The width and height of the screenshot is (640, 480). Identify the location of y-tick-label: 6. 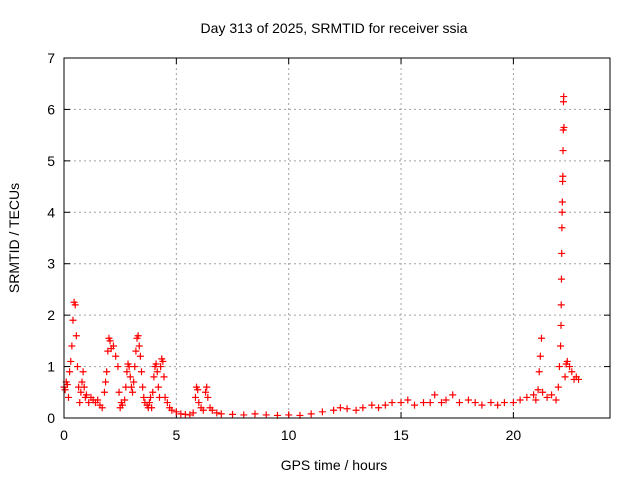
(51, 109).